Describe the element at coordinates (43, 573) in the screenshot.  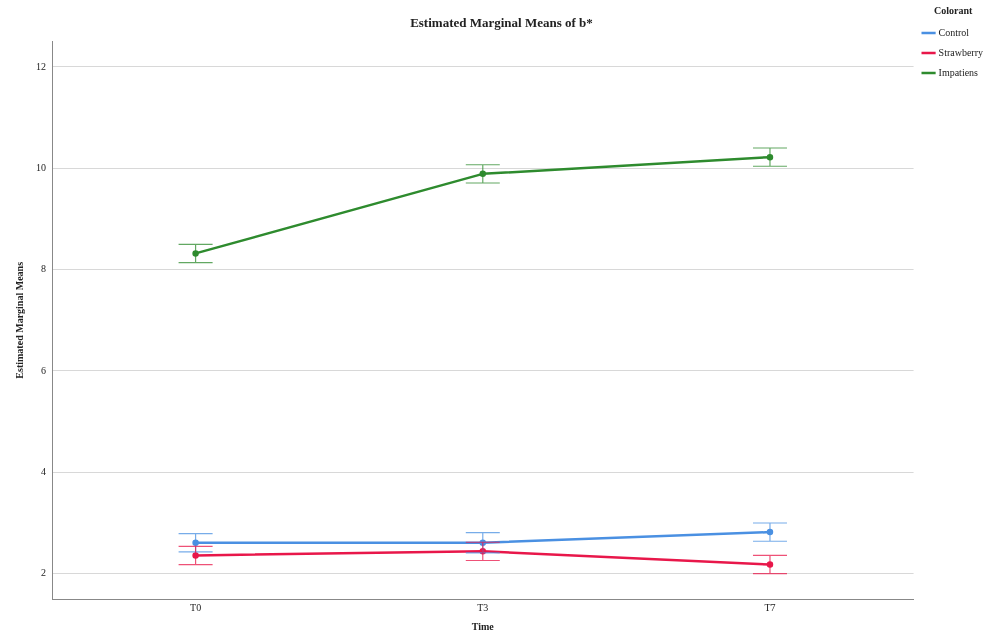
I see `y-tick-label: 2` at that location.